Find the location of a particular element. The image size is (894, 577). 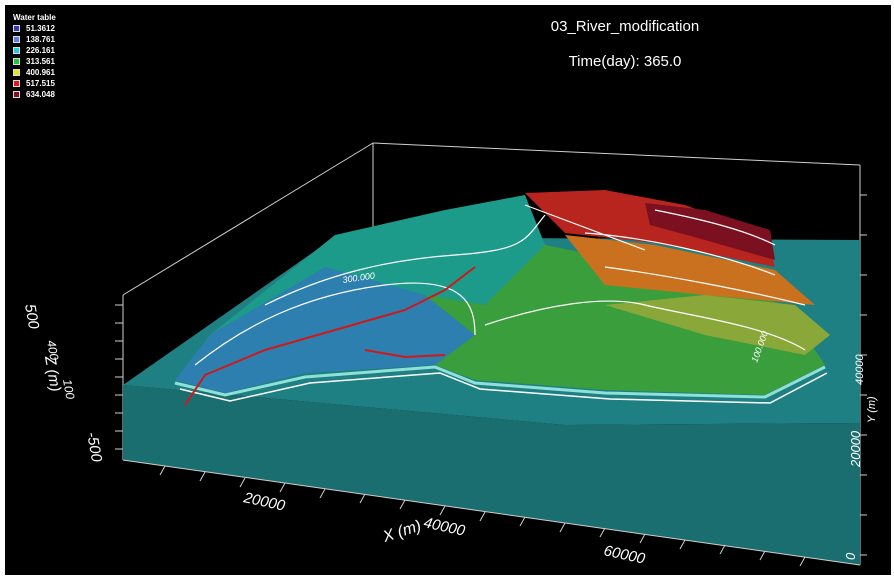

terrain-zone-green is located at coordinates (625, 320).